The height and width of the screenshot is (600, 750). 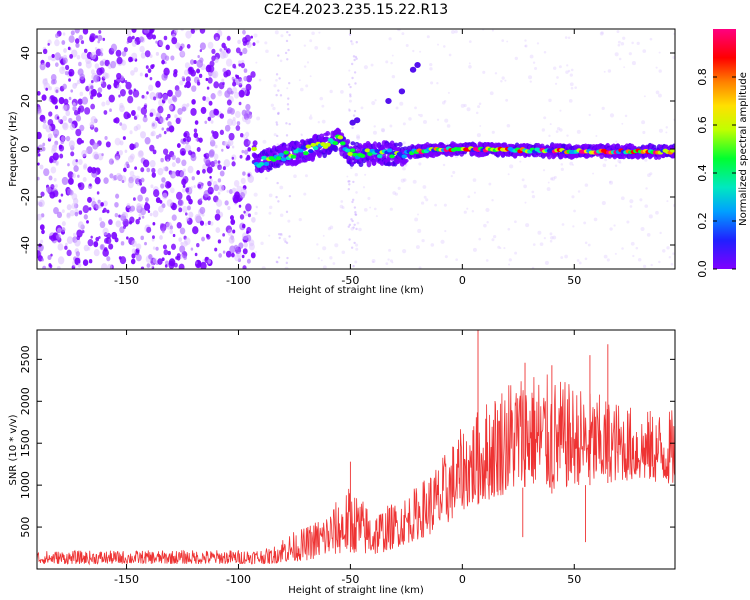 What do you see at coordinates (25, 149) in the screenshot?
I see `ytick-label: 0` at bounding box center [25, 149].